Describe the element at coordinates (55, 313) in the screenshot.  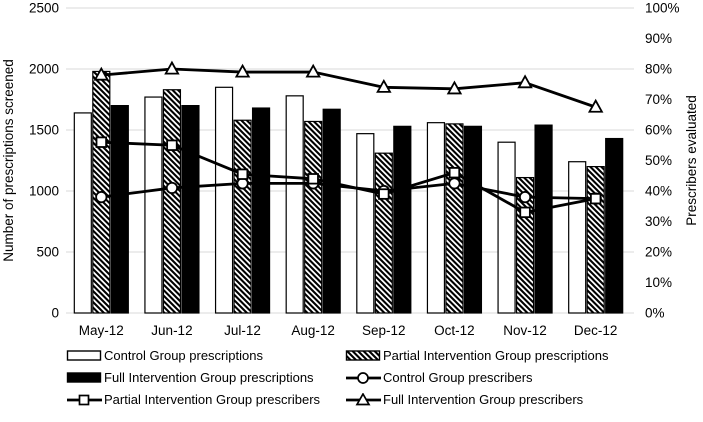
I see `left-axis-tick-label: 0` at that location.